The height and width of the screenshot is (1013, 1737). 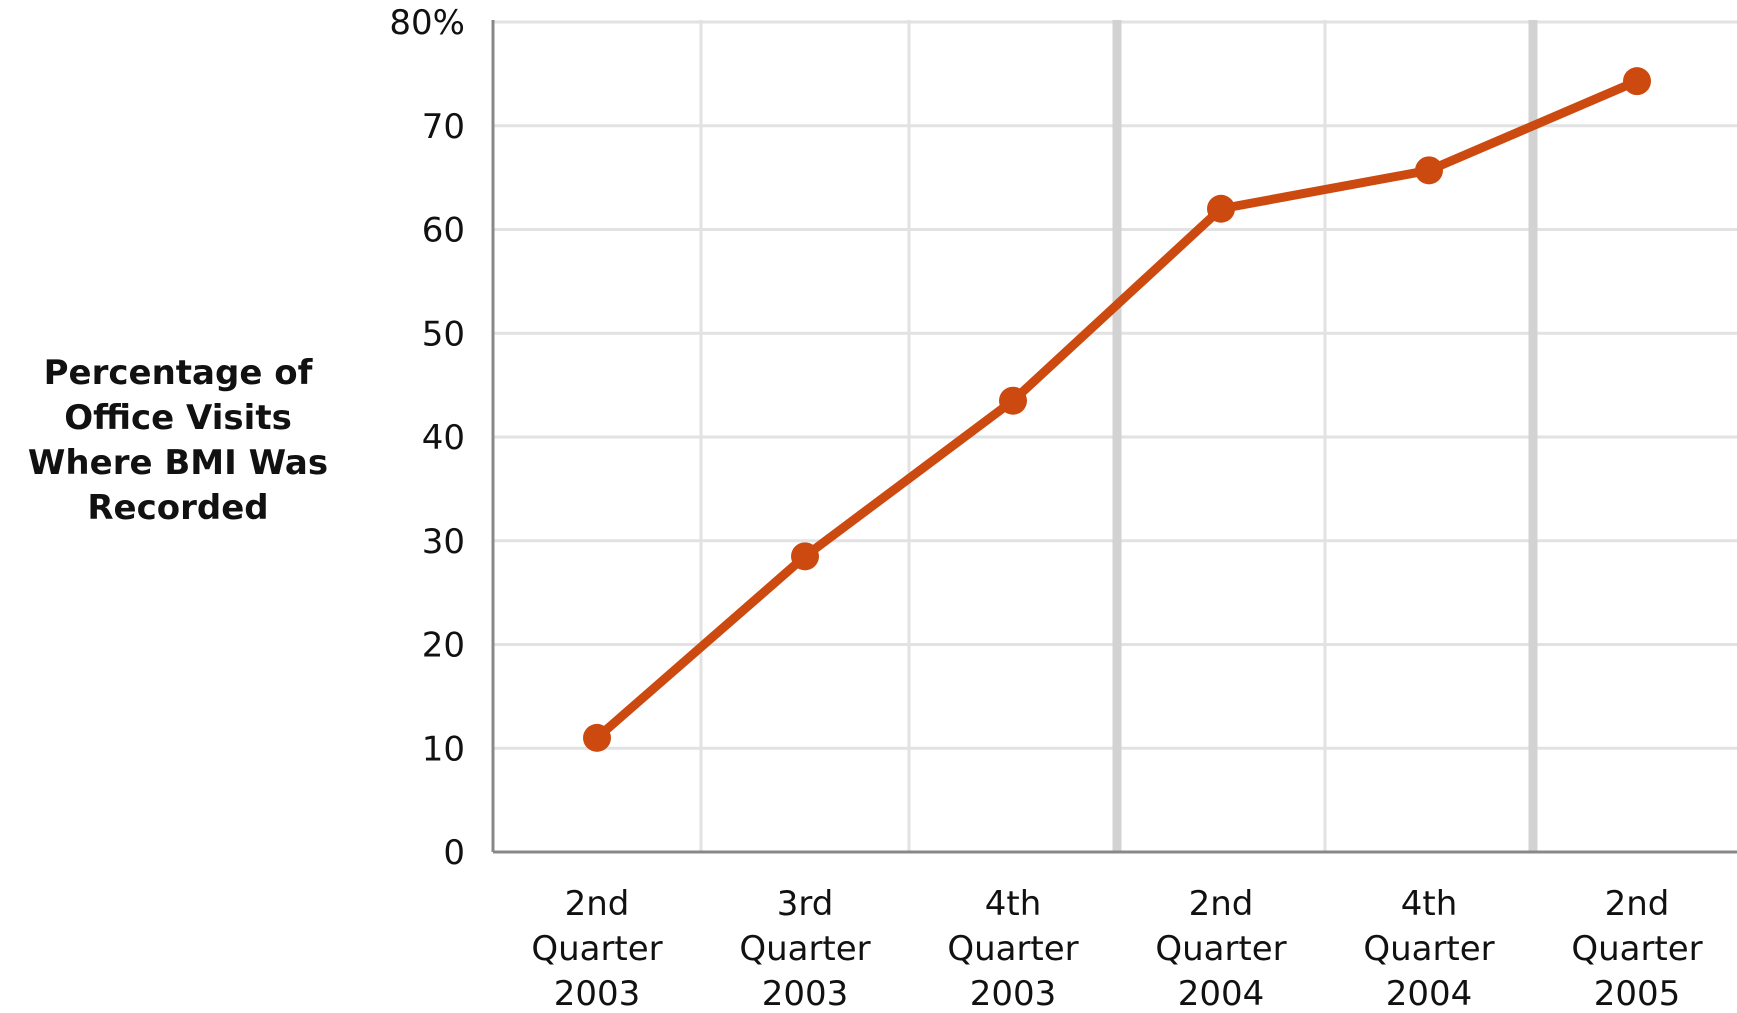 What do you see at coordinates (443, 127) in the screenshot?
I see `y-tick-label: 70` at bounding box center [443, 127].